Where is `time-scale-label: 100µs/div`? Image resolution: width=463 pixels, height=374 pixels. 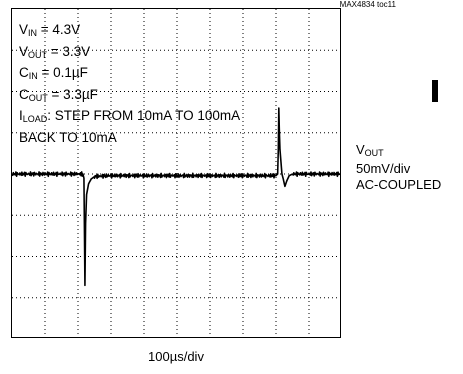 time-scale-label: 100µs/div is located at coordinates (176, 356).